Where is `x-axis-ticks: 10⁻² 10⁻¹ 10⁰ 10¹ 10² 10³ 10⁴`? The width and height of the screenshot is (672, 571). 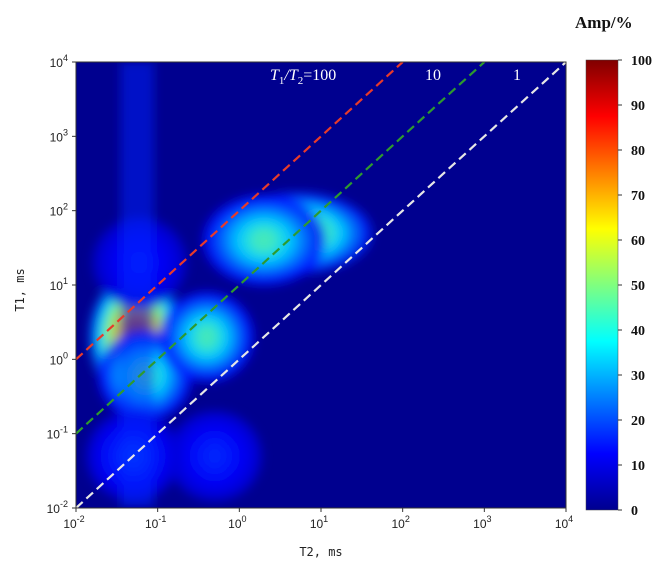 x-axis-ticks: 10⁻² 10⁻¹ 10⁰ 10¹ 10² 10³ 10⁴ is located at coordinates (318, 519).